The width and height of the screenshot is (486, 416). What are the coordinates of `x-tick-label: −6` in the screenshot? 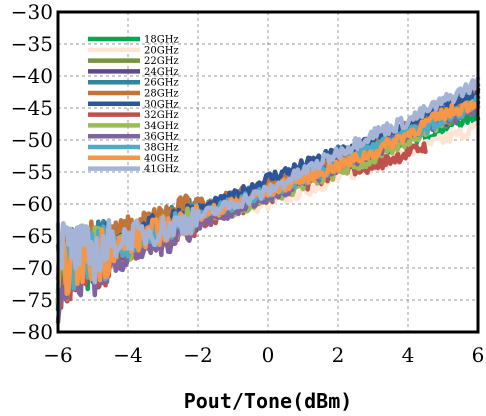 It's located at (57, 355).